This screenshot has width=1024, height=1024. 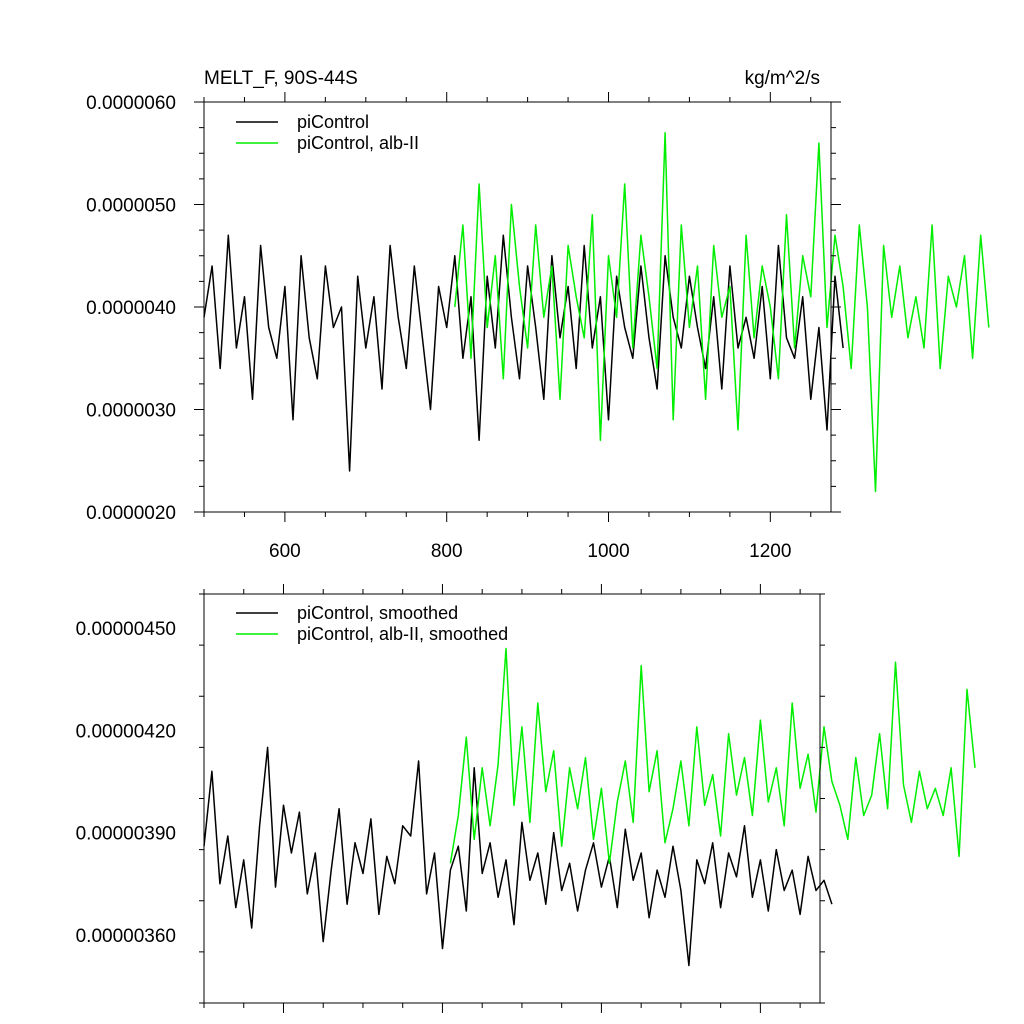 What do you see at coordinates (131, 513) in the screenshot?
I see `y-tick-label: 0.0000020` at bounding box center [131, 513].